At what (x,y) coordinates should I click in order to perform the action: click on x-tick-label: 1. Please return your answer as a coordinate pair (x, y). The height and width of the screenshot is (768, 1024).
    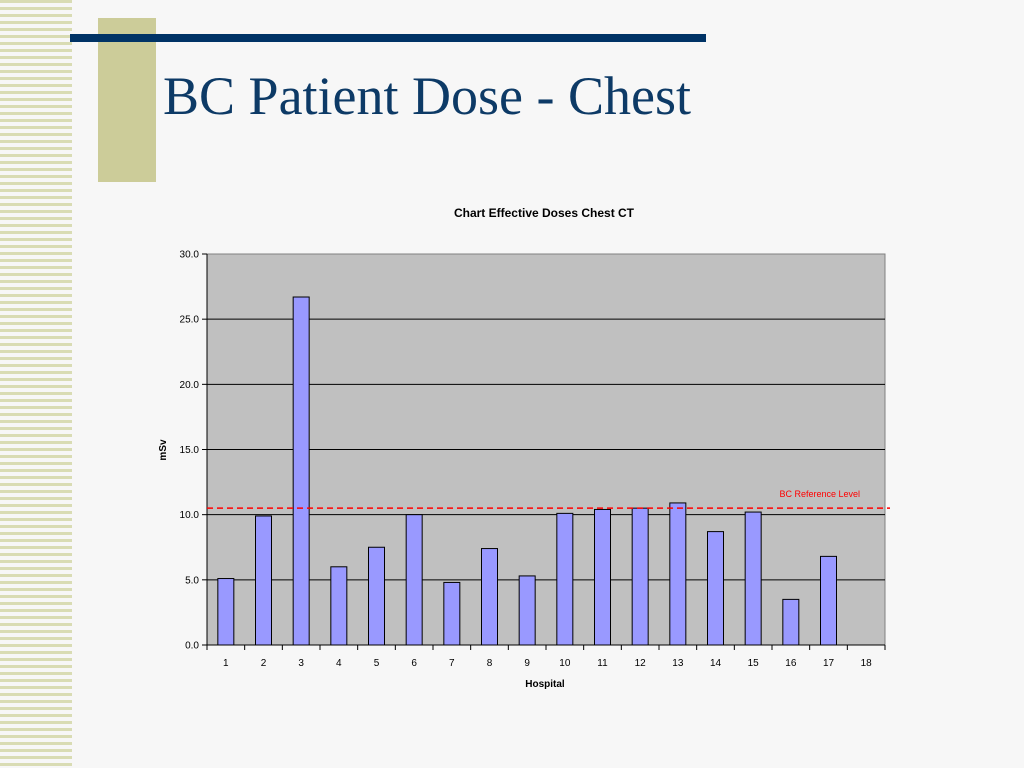
    Looking at the image, I should click on (226, 663).